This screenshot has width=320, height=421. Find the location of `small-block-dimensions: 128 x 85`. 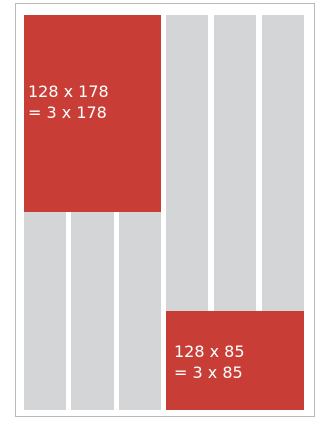

small-block-dimensions: 128 x 85 is located at coordinates (209, 351).